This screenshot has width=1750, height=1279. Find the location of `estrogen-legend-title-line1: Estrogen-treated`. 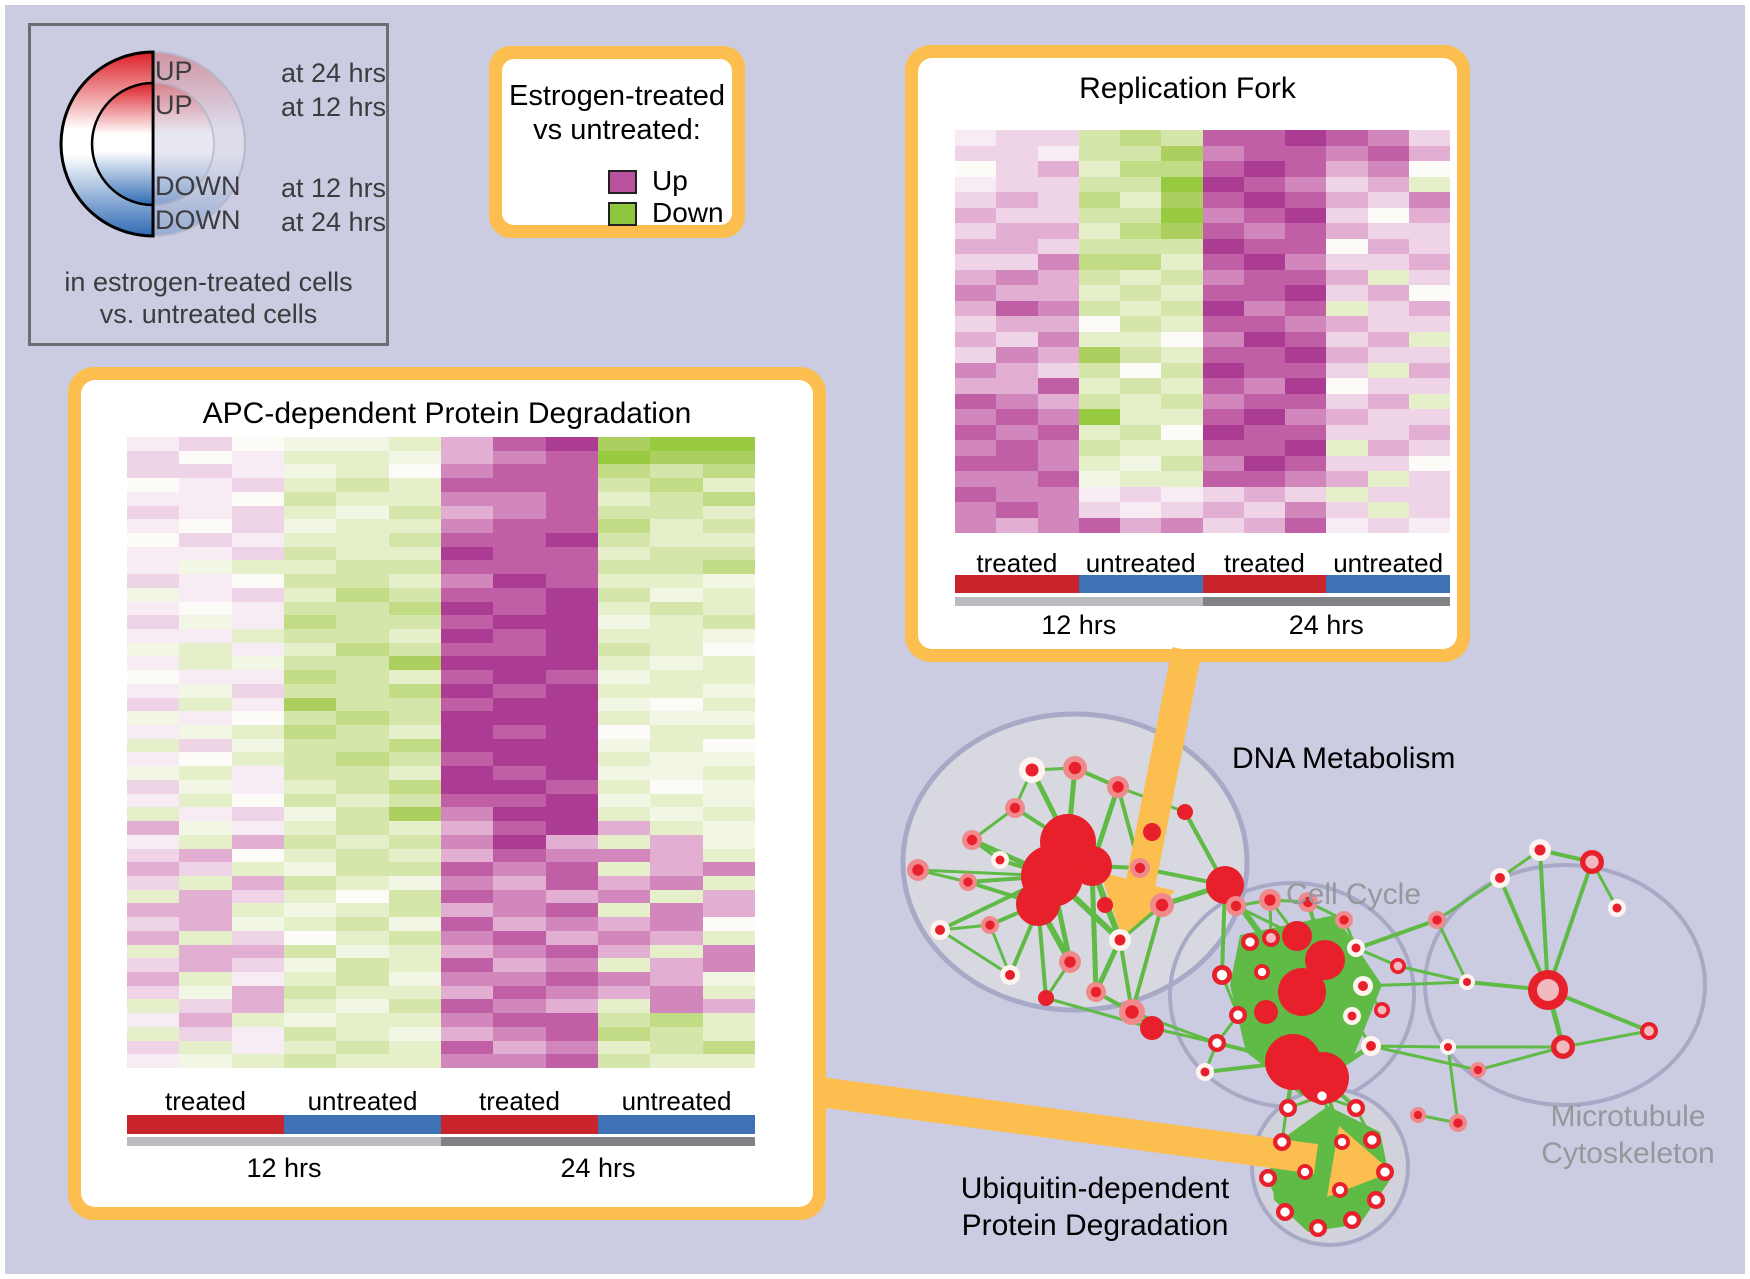

estrogen-legend-title-line1: Estrogen-treated is located at coordinates (616, 96).